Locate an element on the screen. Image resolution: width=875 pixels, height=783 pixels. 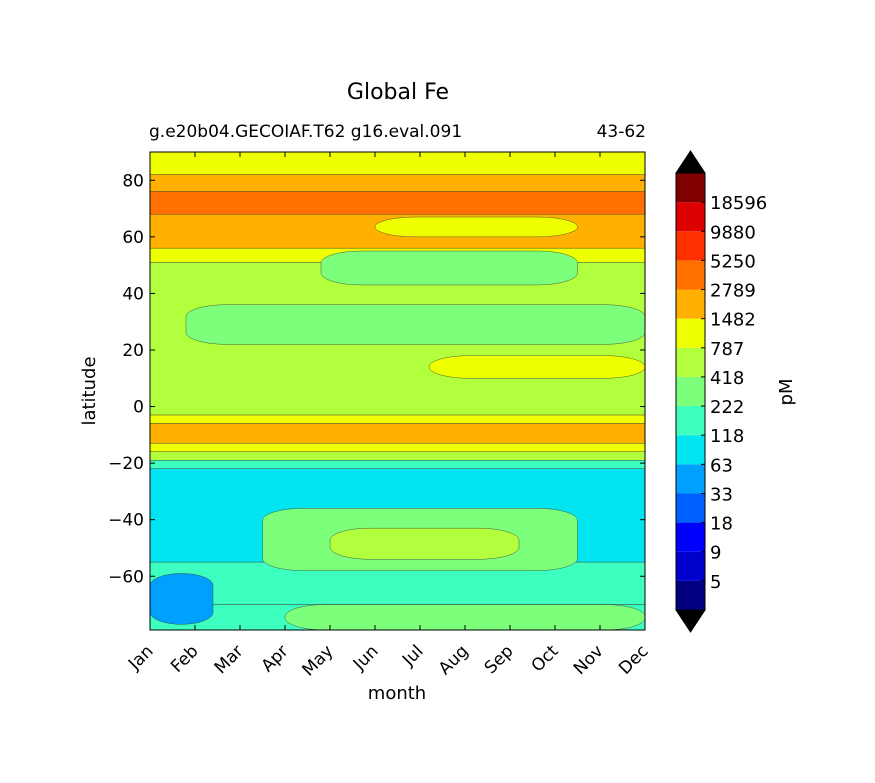
colorbar-frame is located at coordinates (690, 391).